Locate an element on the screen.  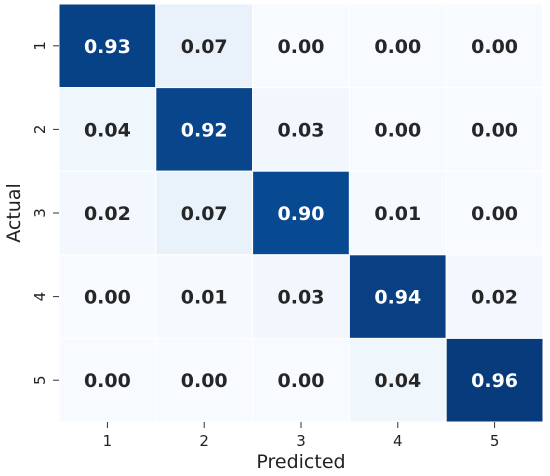
heatmap-cell-r1-c5 is located at coordinates (494, 46).